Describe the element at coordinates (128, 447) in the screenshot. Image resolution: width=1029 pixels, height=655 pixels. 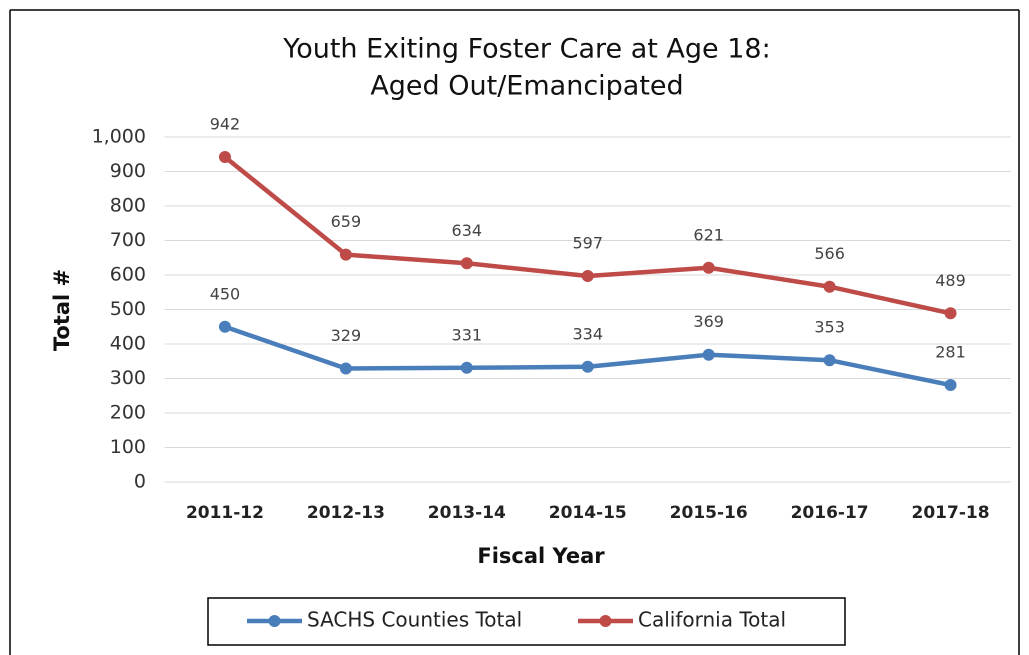
I see `y-tick-label: 100` at that location.